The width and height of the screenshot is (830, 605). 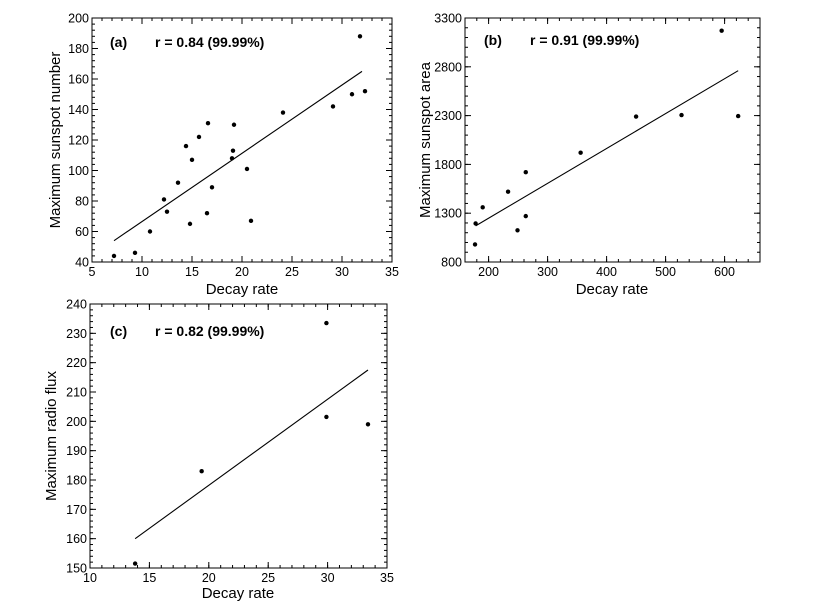 What do you see at coordinates (76, 363) in the screenshot?
I see `y-tick-label: 220` at bounding box center [76, 363].